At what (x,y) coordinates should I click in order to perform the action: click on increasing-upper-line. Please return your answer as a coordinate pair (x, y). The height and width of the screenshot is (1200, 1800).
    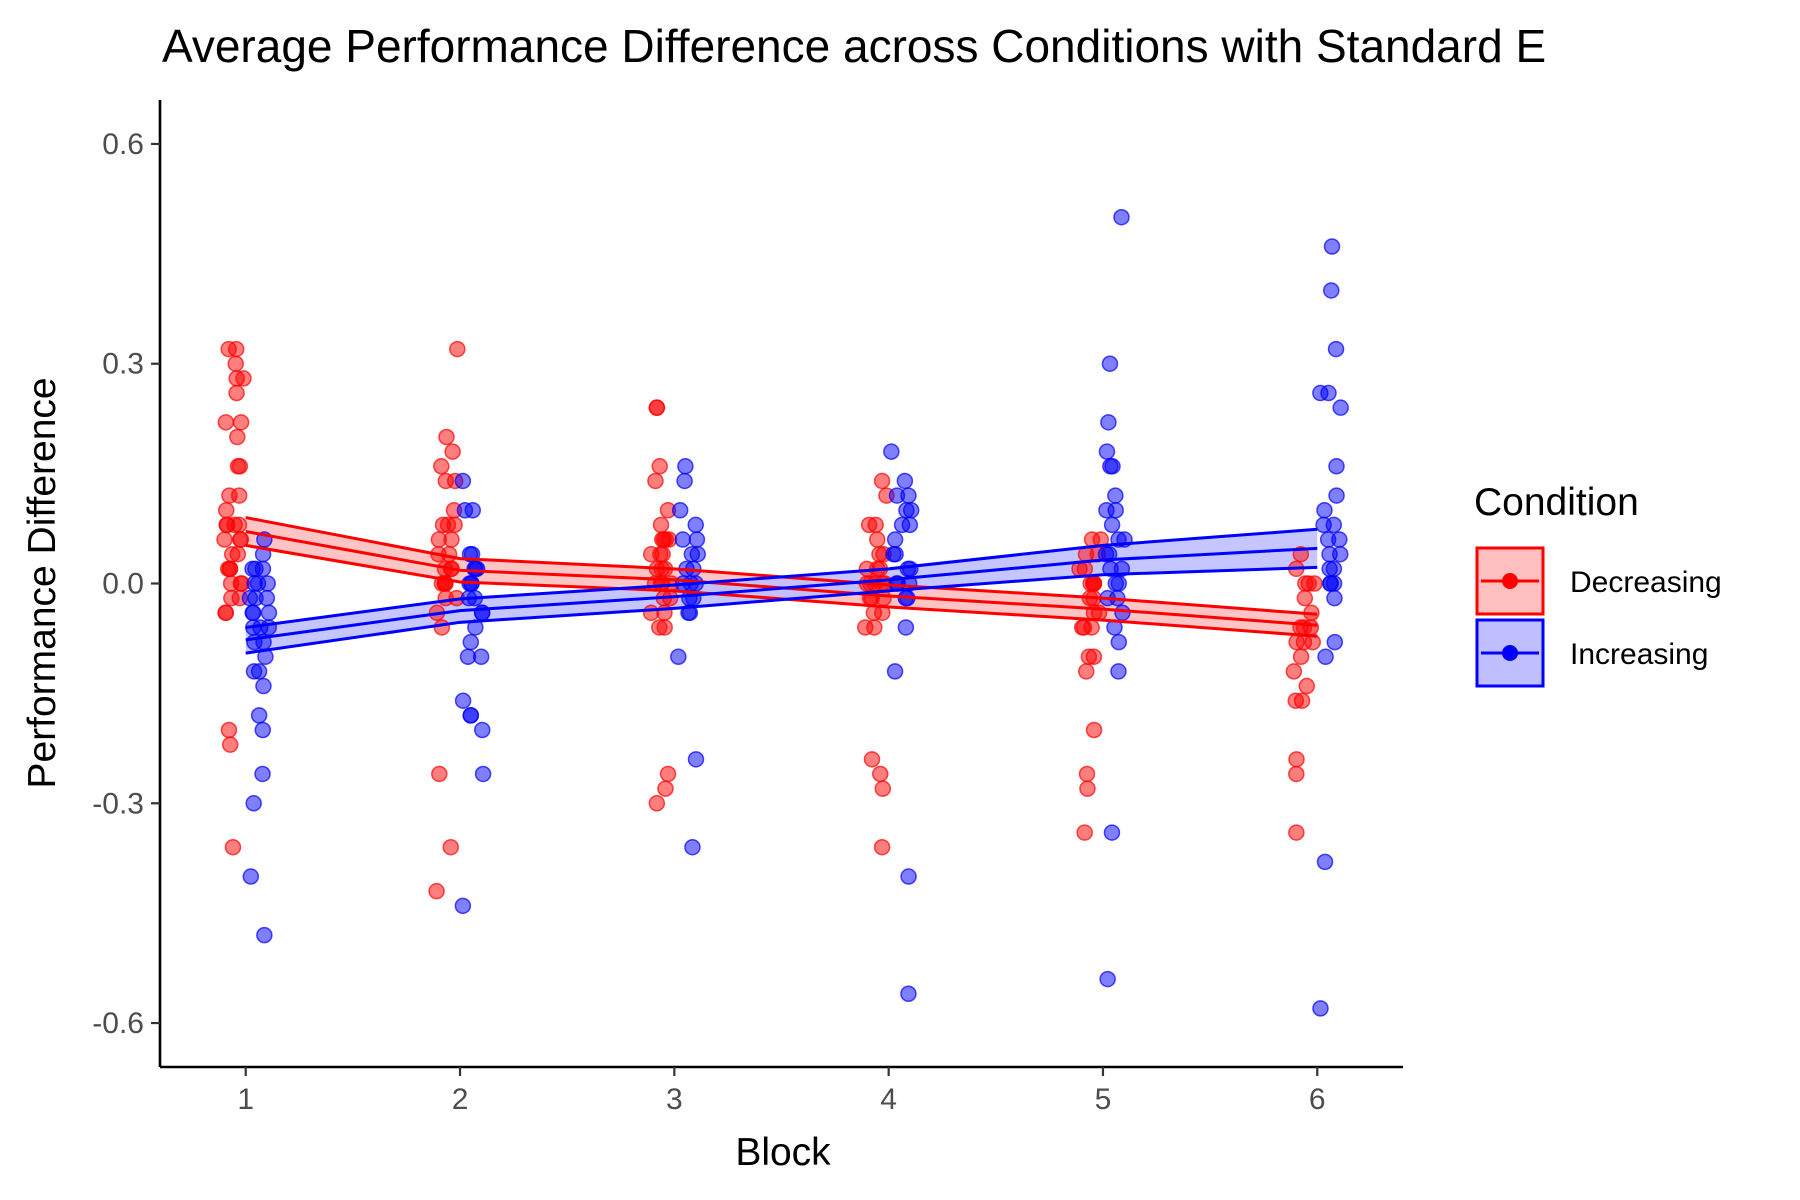
    Looking at the image, I should click on (781, 578).